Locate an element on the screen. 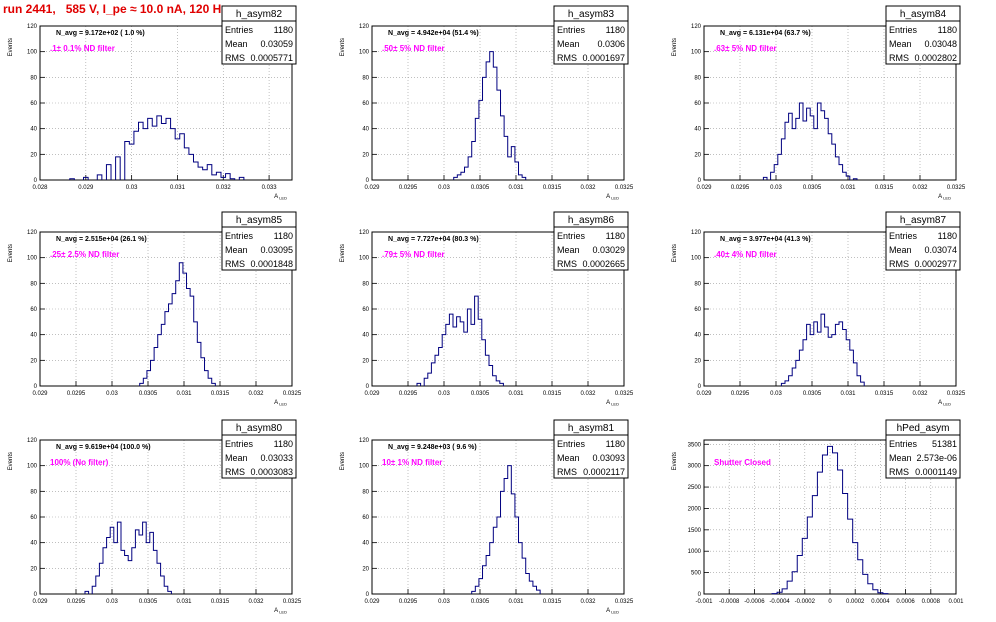 The image size is (996, 622). stats-value: 0.03095 is located at coordinates (276, 250).